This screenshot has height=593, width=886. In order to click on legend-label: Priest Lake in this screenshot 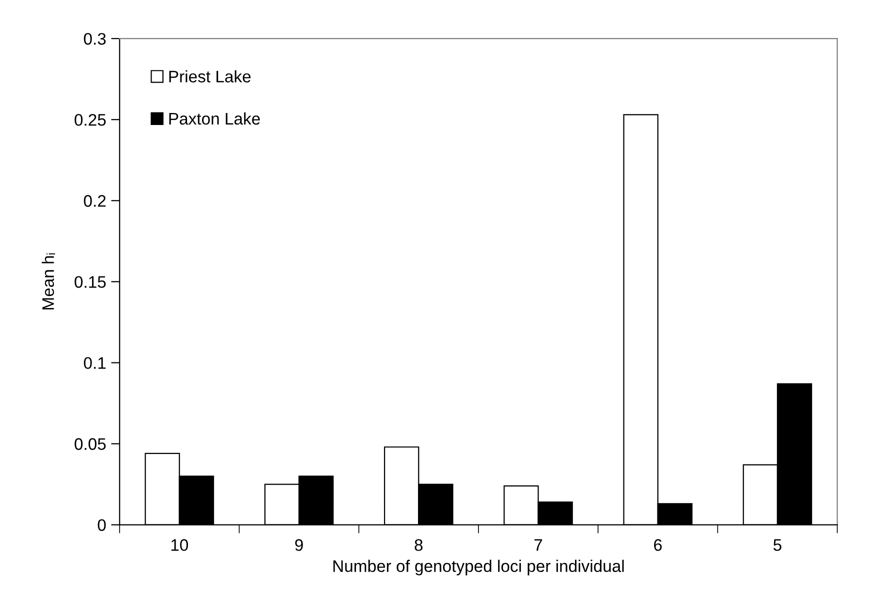, I will do `click(210, 76)`.